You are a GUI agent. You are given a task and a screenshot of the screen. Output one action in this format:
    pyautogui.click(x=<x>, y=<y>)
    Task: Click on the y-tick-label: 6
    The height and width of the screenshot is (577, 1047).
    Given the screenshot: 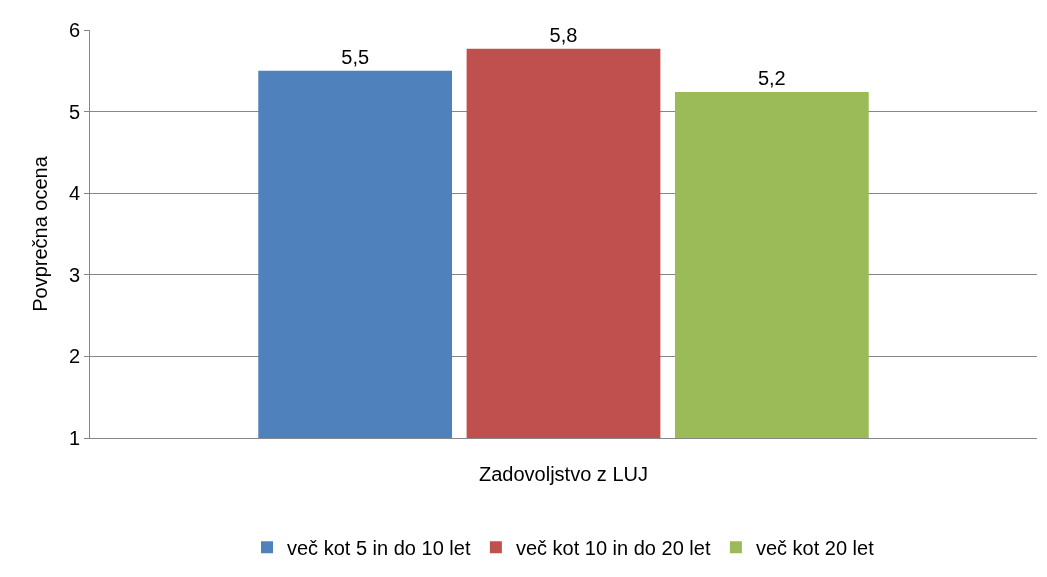 What is the action you would take?
    pyautogui.click(x=74, y=30)
    